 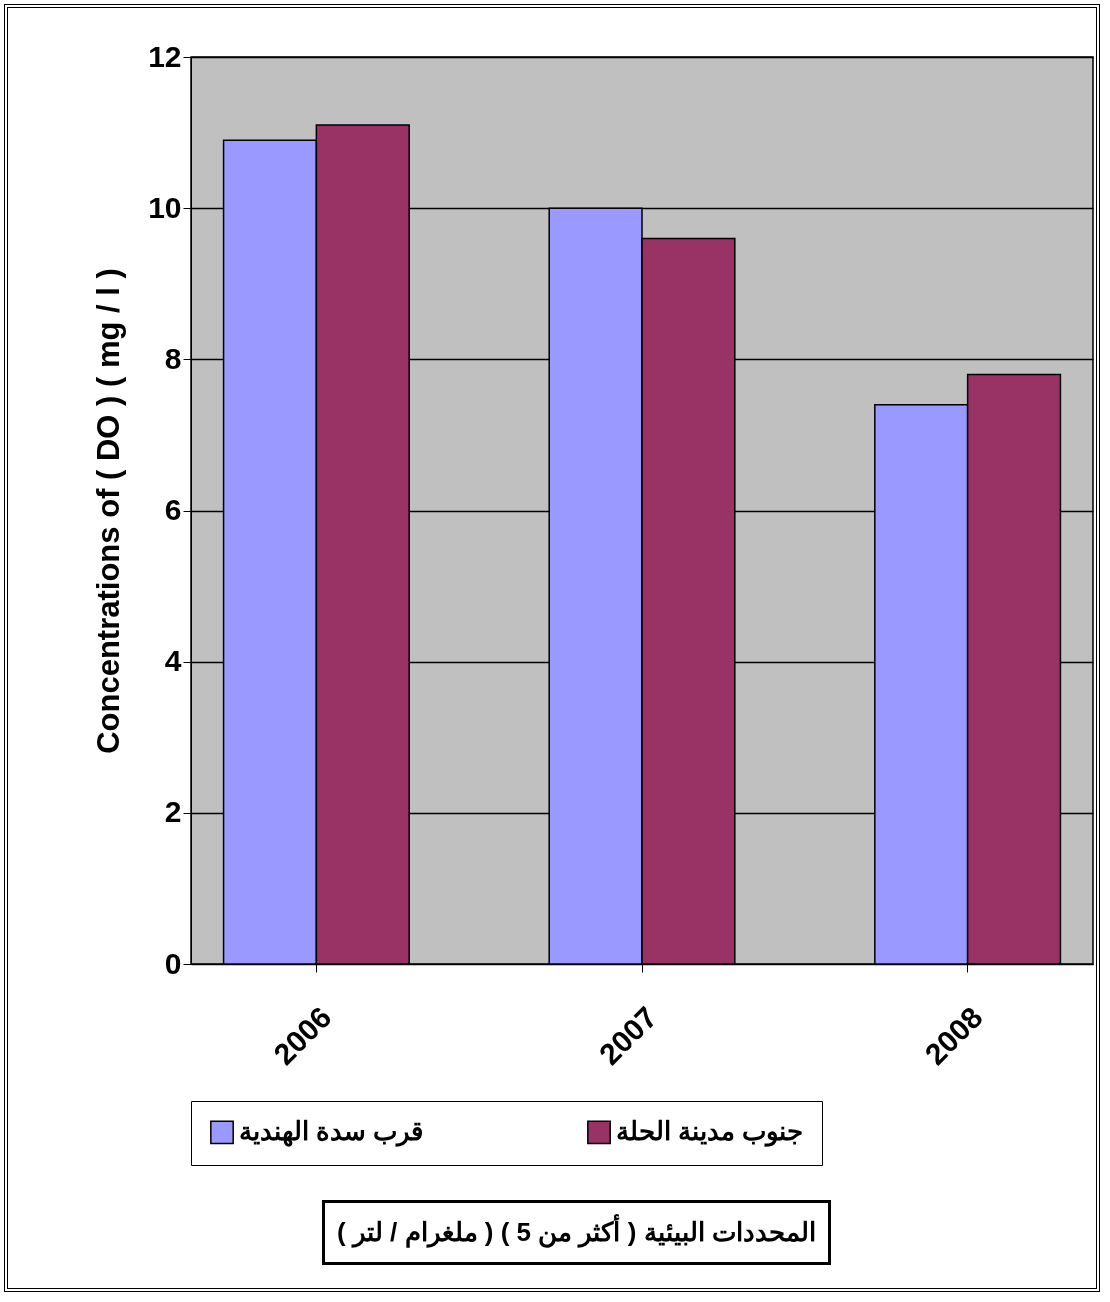 What do you see at coordinates (173, 812) in the screenshot?
I see `y-tick-label: 2` at bounding box center [173, 812].